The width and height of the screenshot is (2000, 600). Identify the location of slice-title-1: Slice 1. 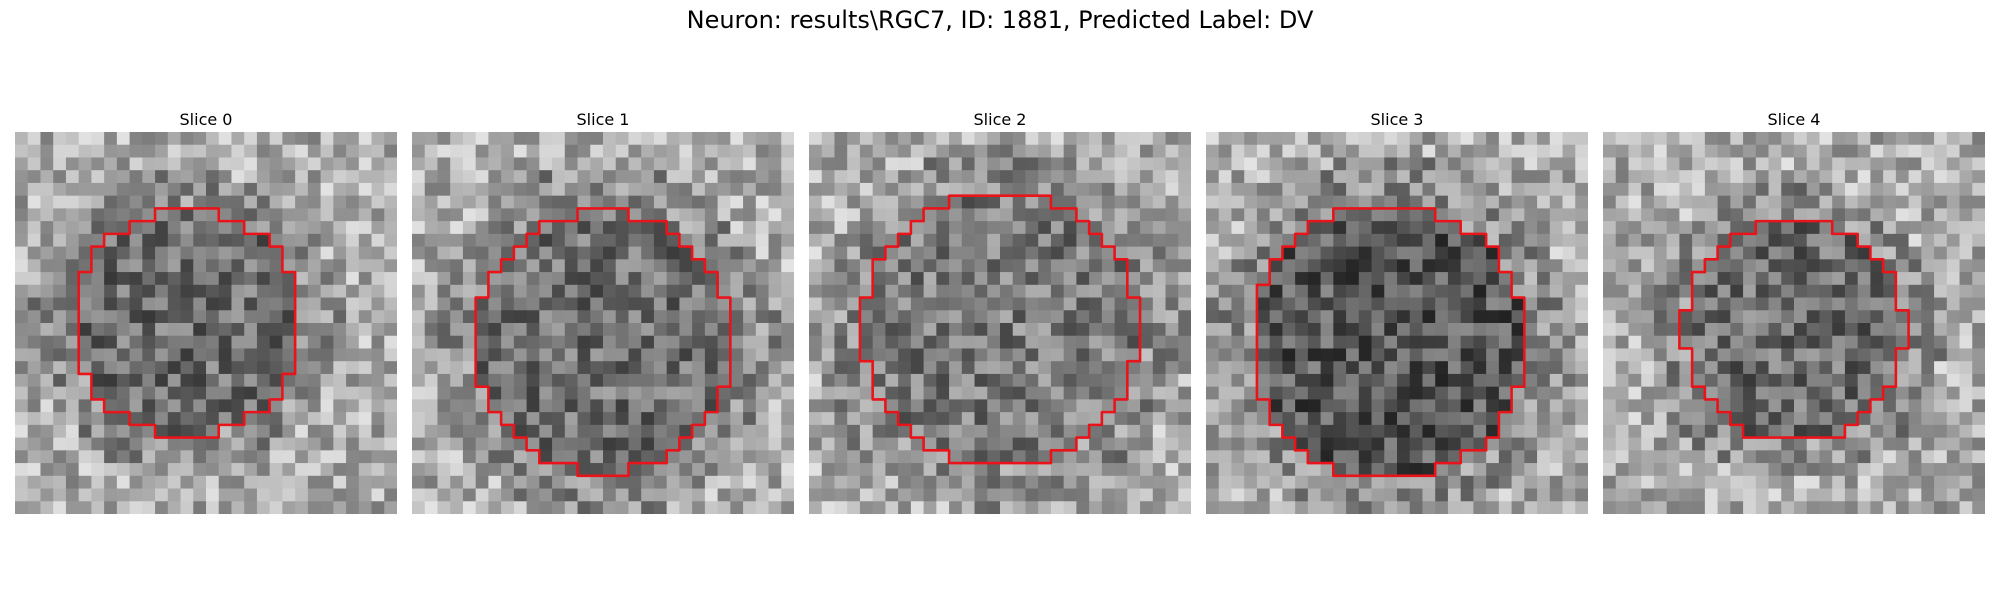
(603, 119).